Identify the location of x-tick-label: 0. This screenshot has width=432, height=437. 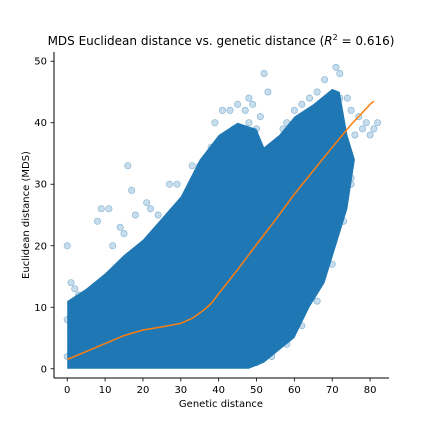
(67, 390).